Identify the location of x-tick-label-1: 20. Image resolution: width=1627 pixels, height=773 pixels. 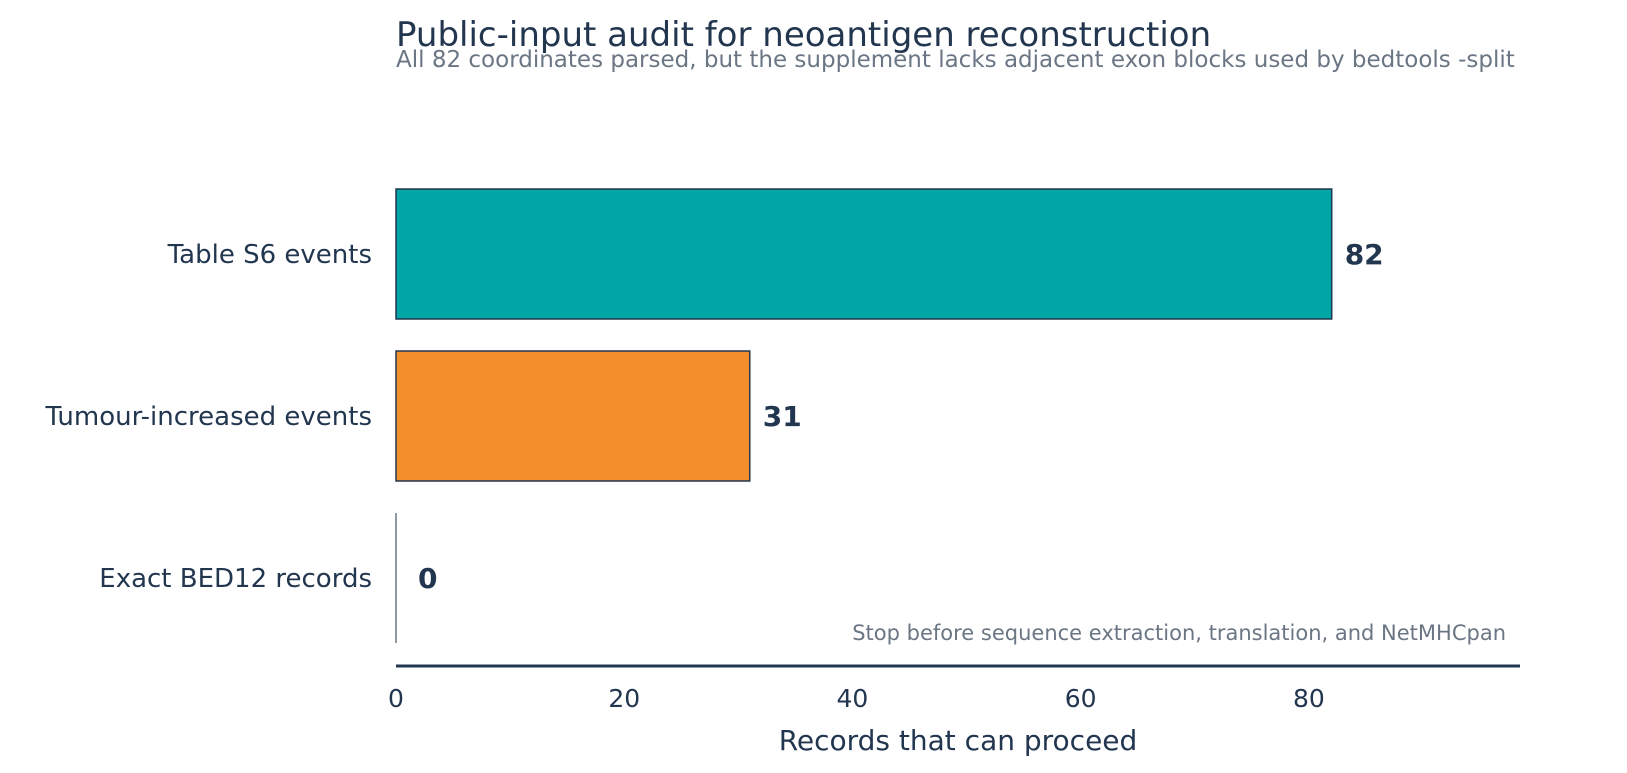
(624, 698).